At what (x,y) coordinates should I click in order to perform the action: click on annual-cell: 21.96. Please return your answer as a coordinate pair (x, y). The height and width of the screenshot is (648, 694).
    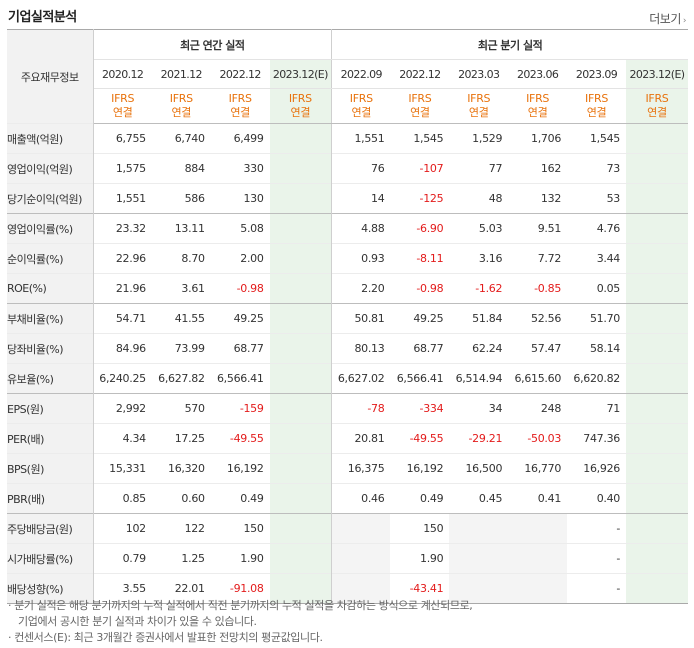
    Looking at the image, I should click on (122, 288).